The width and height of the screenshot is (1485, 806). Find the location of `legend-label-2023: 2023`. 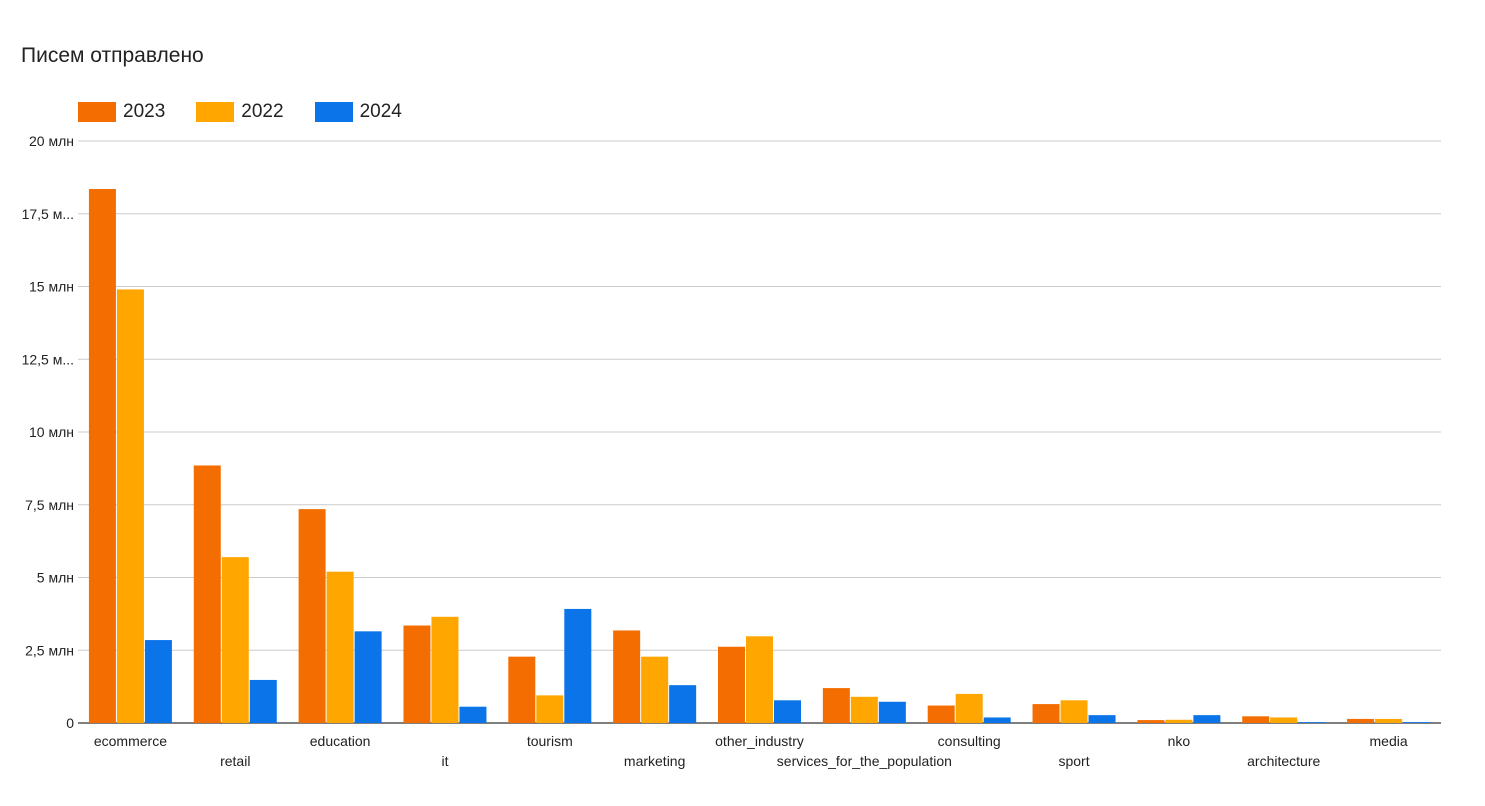

legend-label-2023: 2023 is located at coordinates (144, 111).